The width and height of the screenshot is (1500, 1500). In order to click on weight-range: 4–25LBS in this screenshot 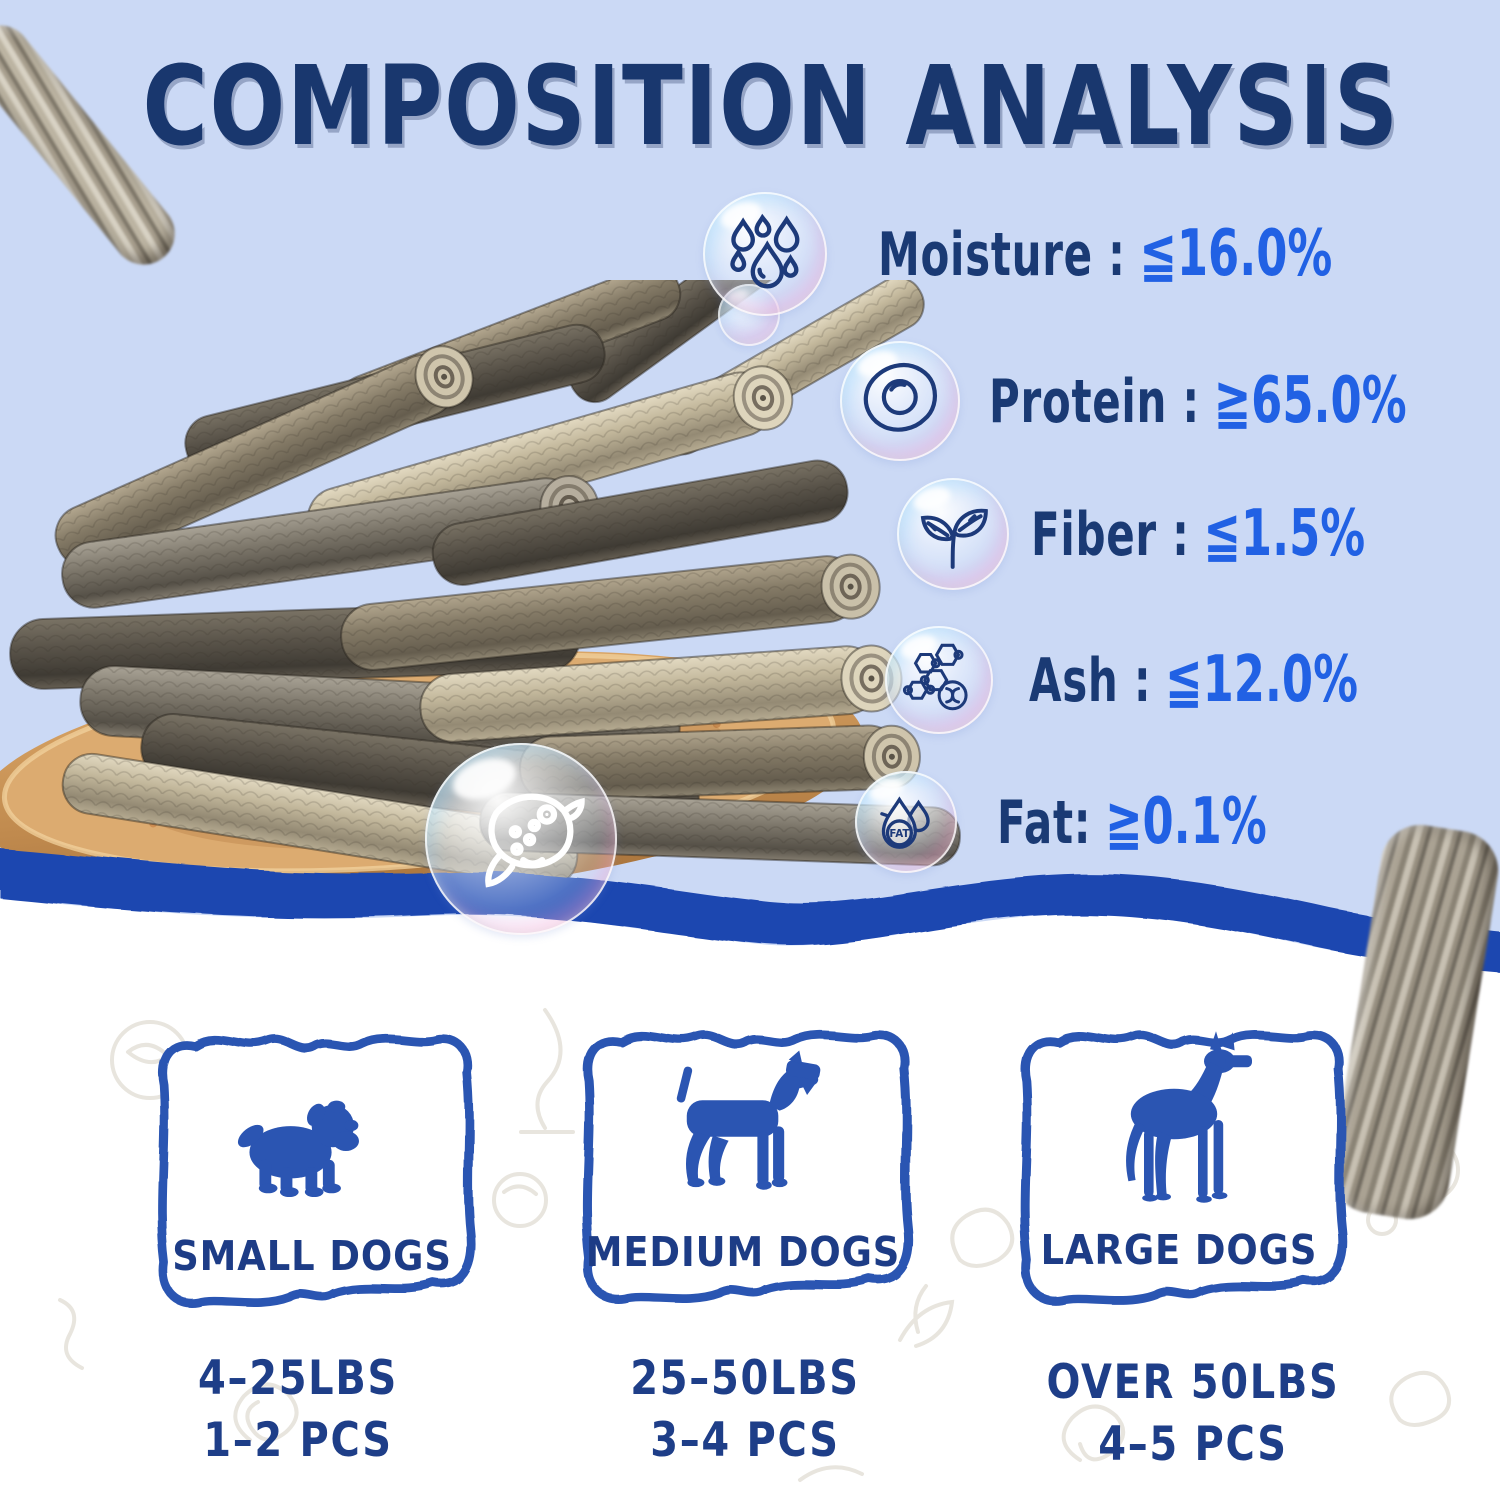, I will do `click(298, 1378)`.